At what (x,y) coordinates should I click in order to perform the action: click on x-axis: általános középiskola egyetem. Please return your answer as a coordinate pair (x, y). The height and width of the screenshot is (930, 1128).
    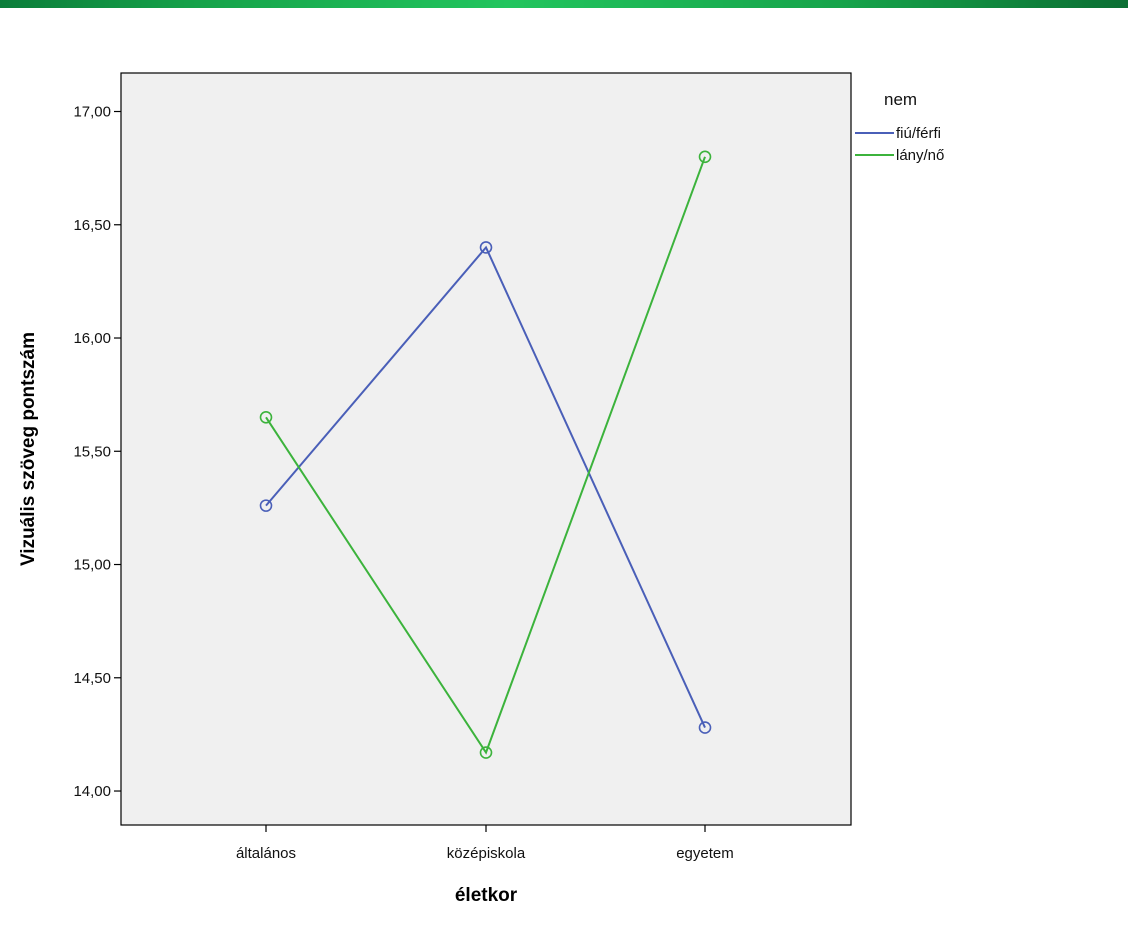
    Looking at the image, I should click on (485, 843).